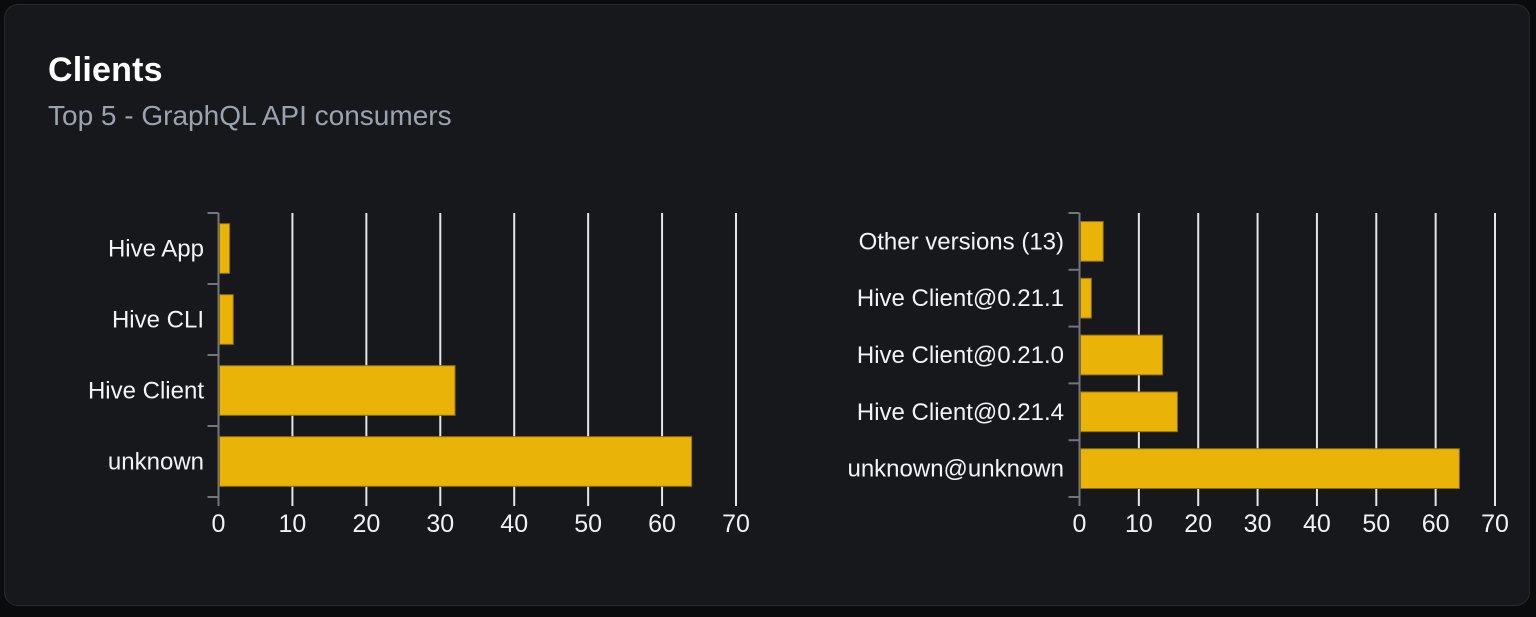  What do you see at coordinates (250, 115) in the screenshot?
I see `card-subtitle: Top 5 - GraphQL API consumers` at bounding box center [250, 115].